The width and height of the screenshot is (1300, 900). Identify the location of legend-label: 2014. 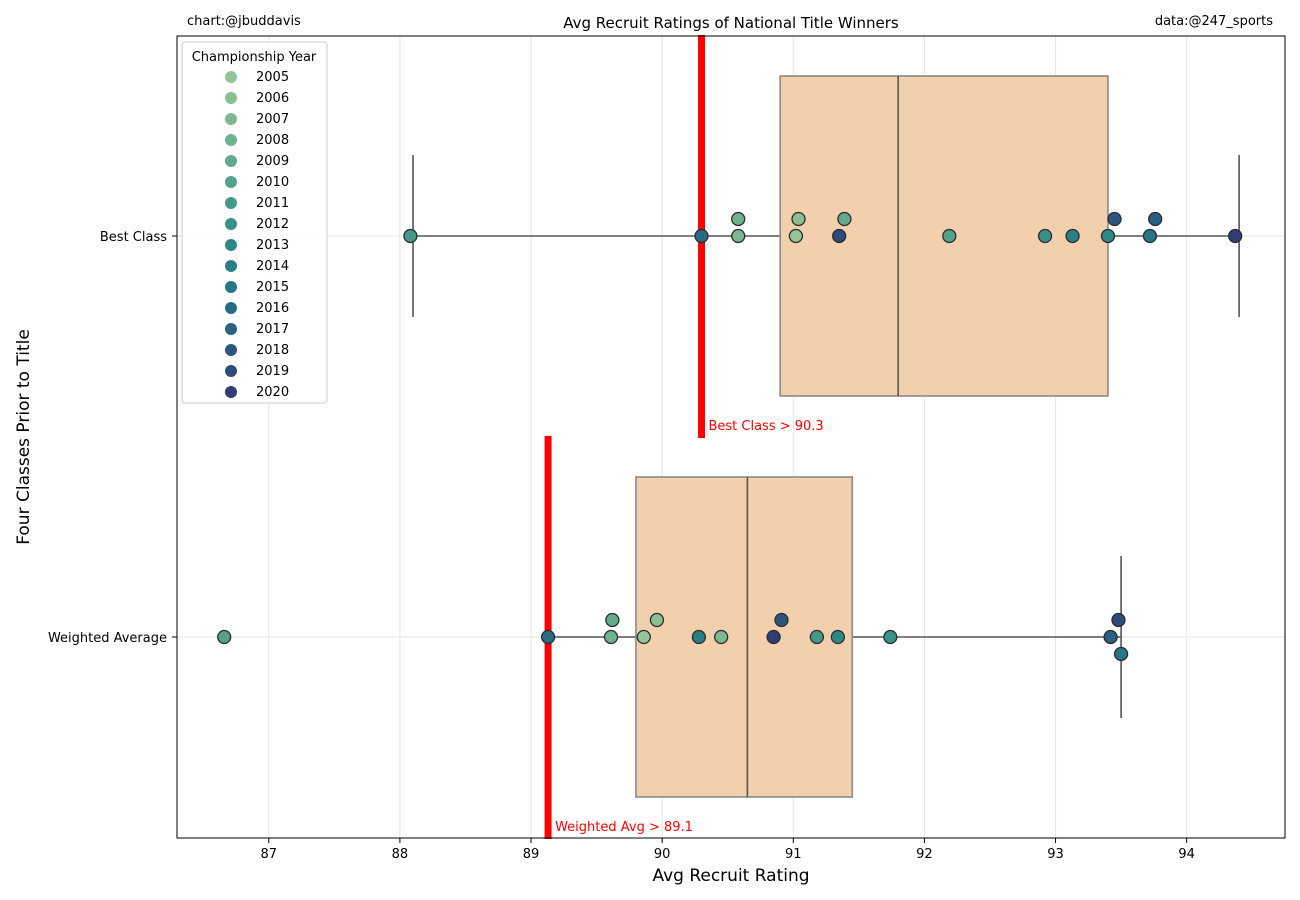
(272, 266).